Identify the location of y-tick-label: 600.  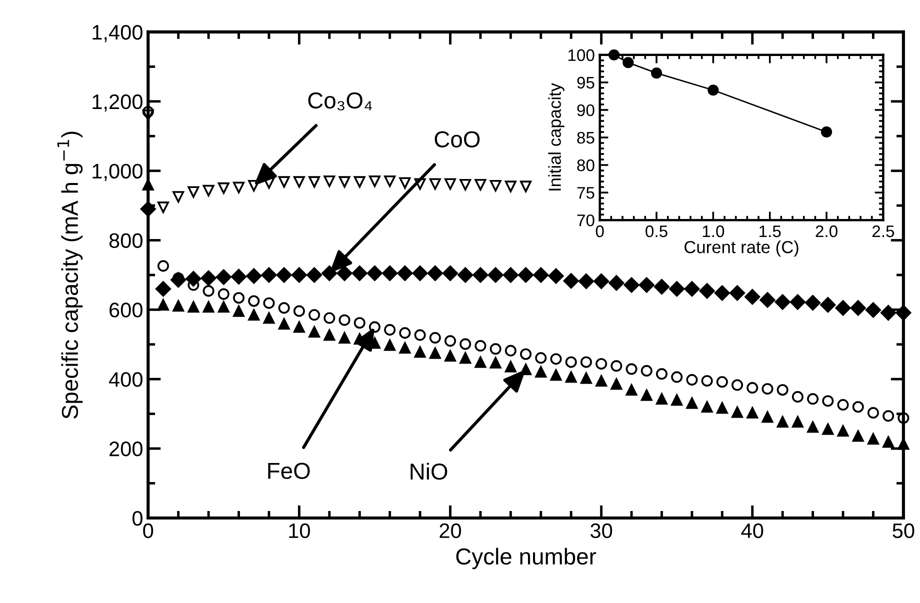
(126, 310).